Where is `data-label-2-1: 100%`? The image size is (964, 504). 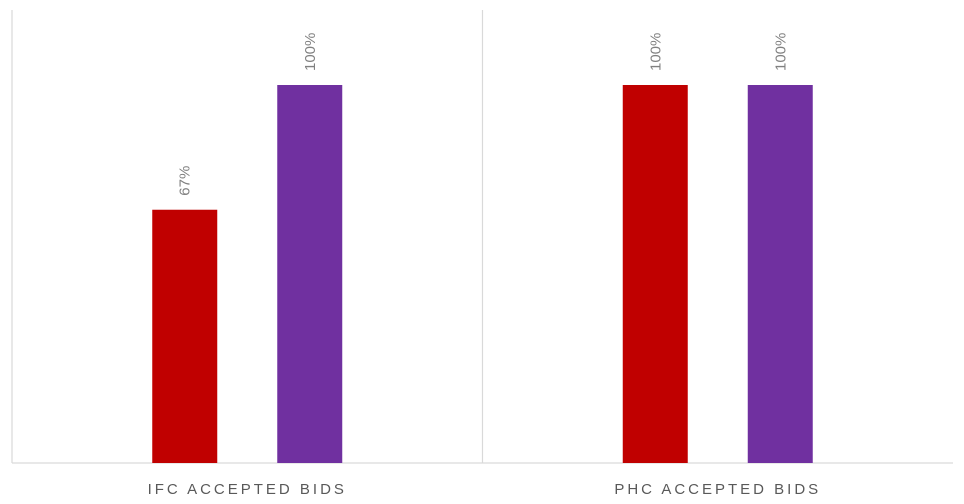
data-label-2-1: 100% is located at coordinates (655, 52).